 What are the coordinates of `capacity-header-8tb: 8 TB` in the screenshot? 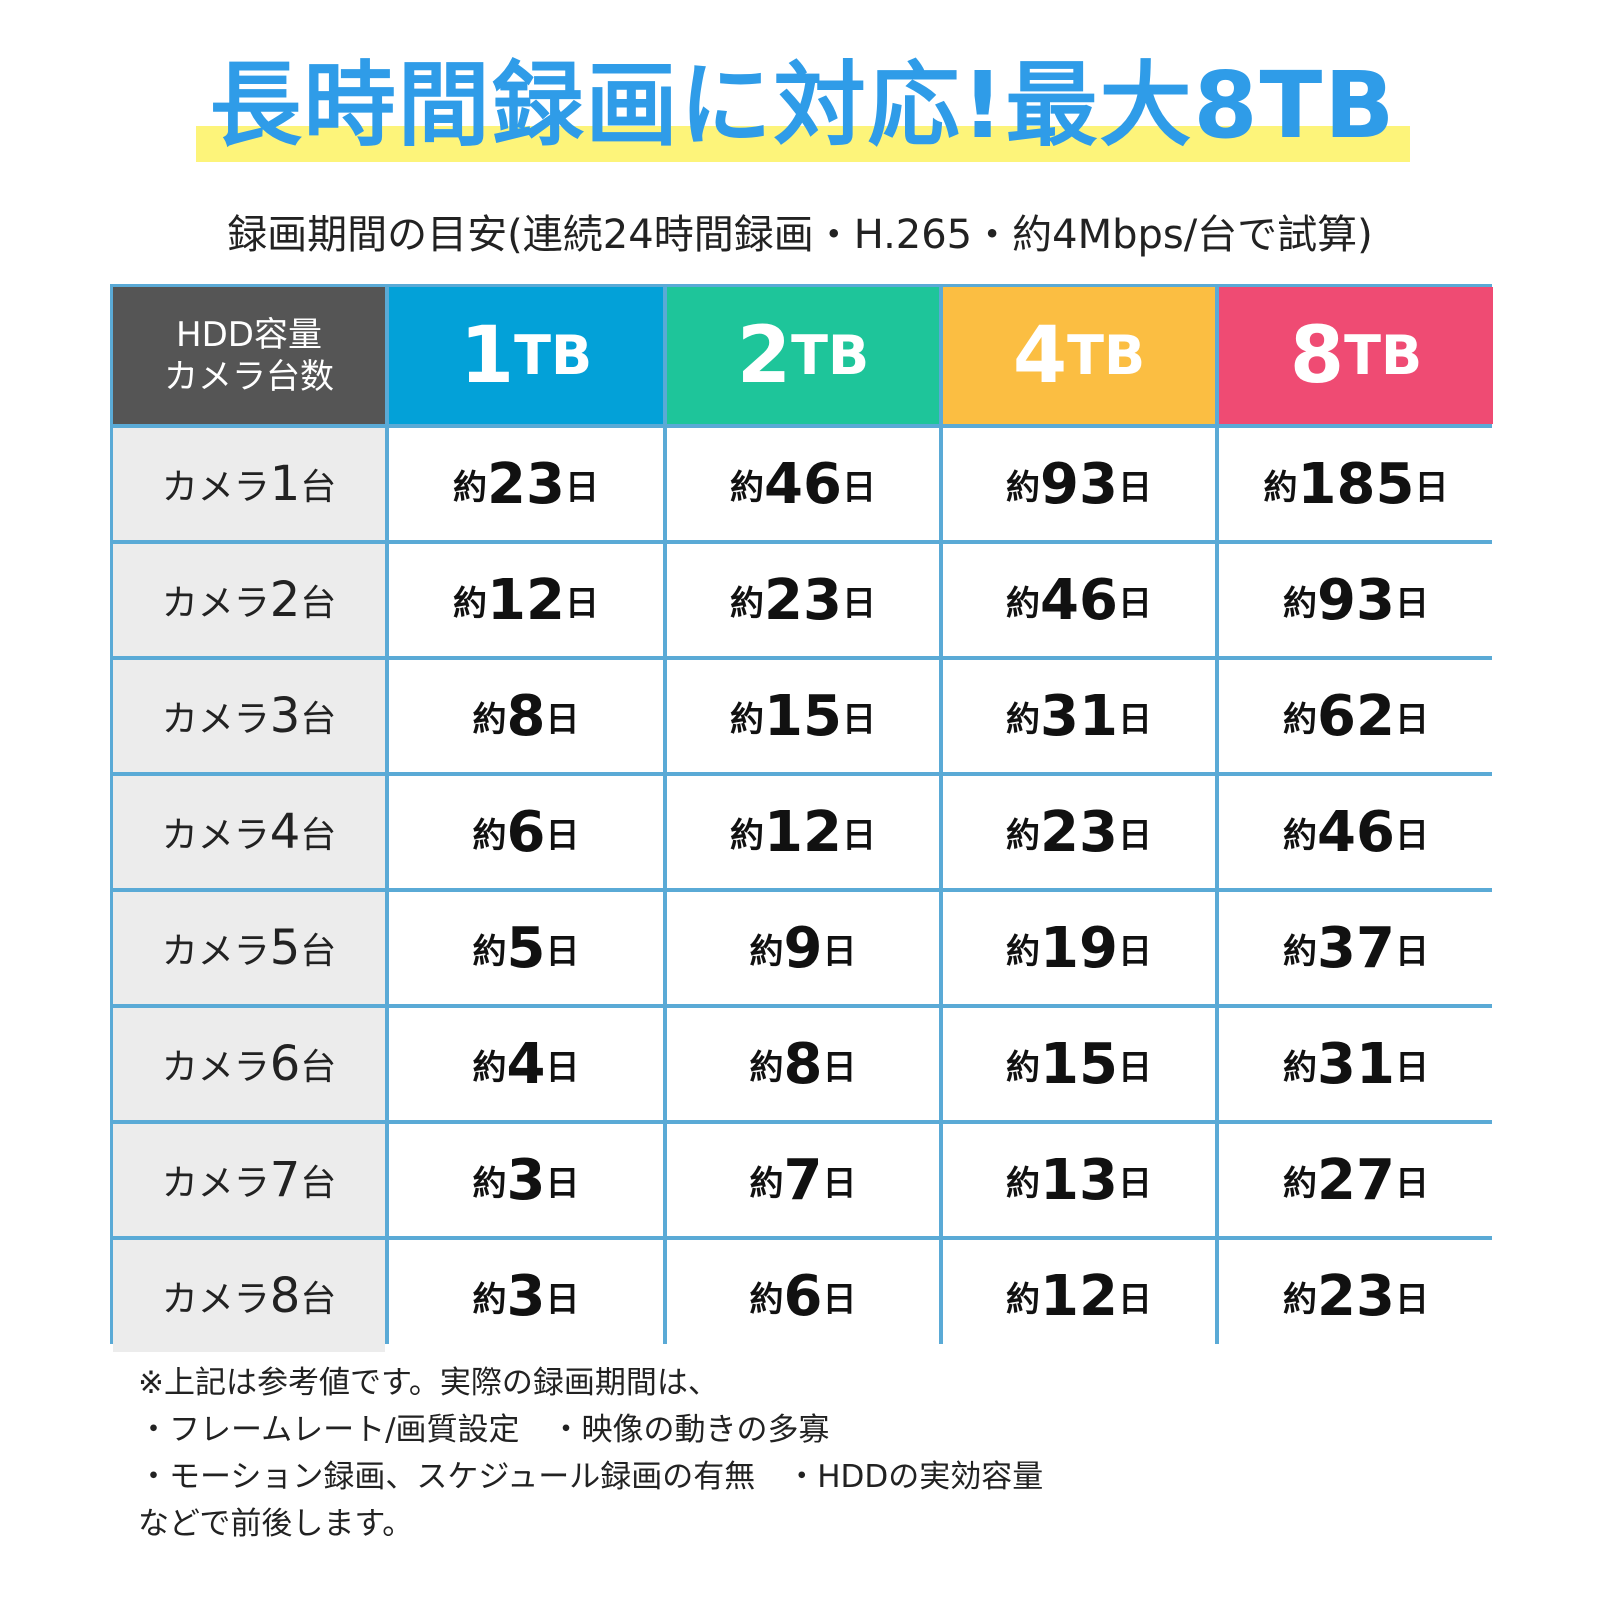 It's located at (1356, 355).